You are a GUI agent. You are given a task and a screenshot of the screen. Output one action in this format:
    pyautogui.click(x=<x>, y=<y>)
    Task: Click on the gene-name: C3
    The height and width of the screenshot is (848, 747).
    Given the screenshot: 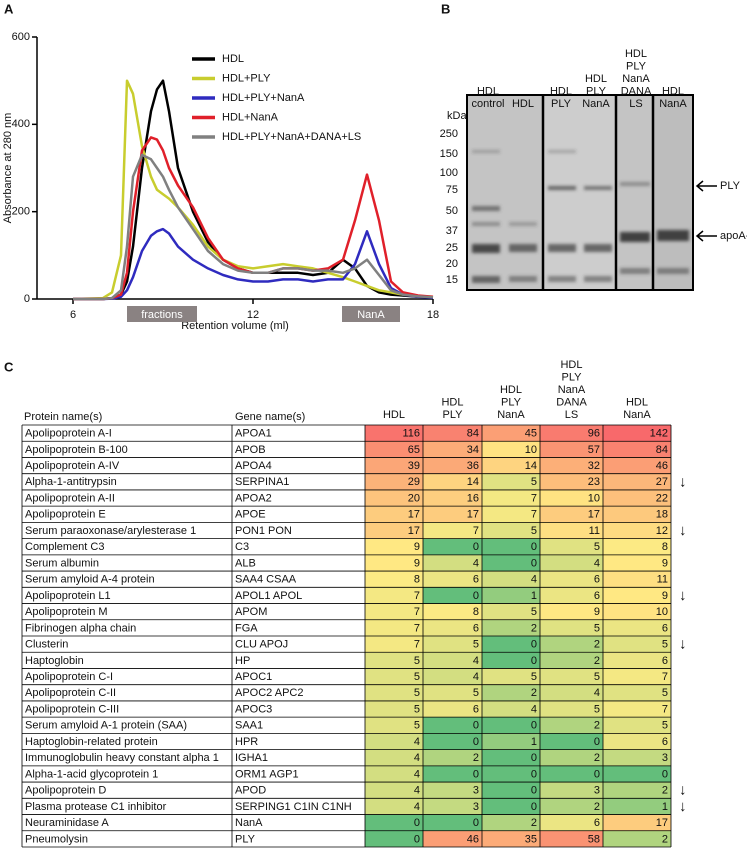 What is the action you would take?
    pyautogui.click(x=242, y=547)
    